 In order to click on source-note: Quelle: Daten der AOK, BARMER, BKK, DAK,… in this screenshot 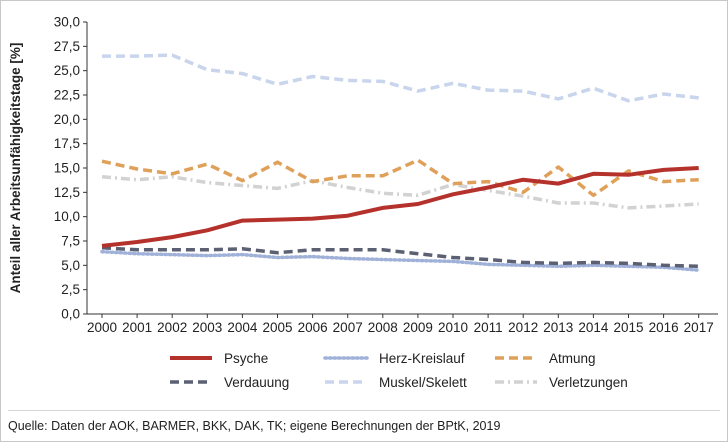, I will do `click(364, 421)`.